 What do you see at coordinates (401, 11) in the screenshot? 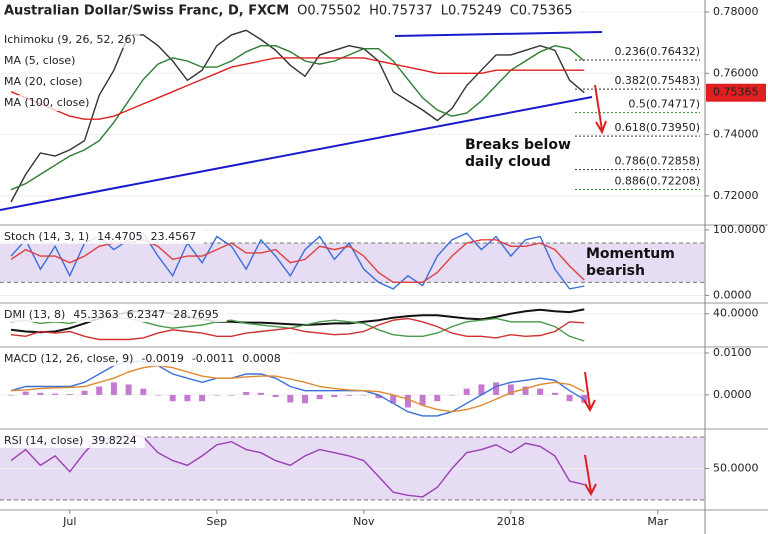
I see `legend-text: H0.75737` at bounding box center [401, 11].